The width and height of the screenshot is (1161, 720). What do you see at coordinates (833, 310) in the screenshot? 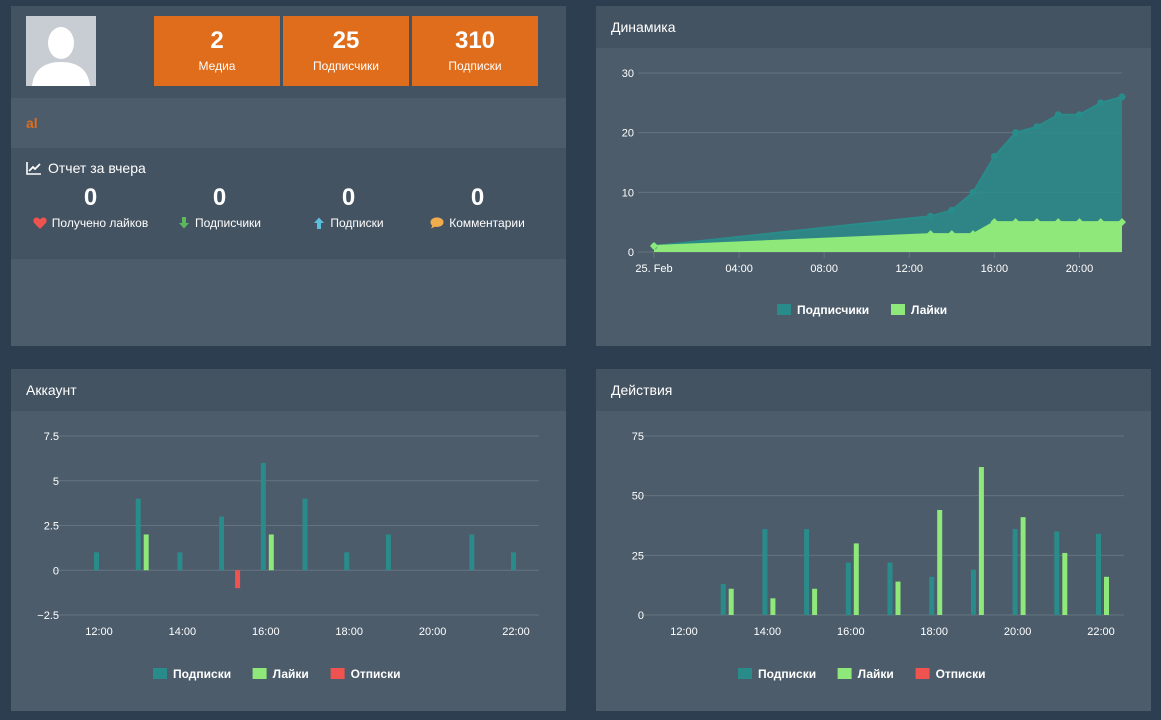
I see `legend-label-1: Подписчики` at bounding box center [833, 310].